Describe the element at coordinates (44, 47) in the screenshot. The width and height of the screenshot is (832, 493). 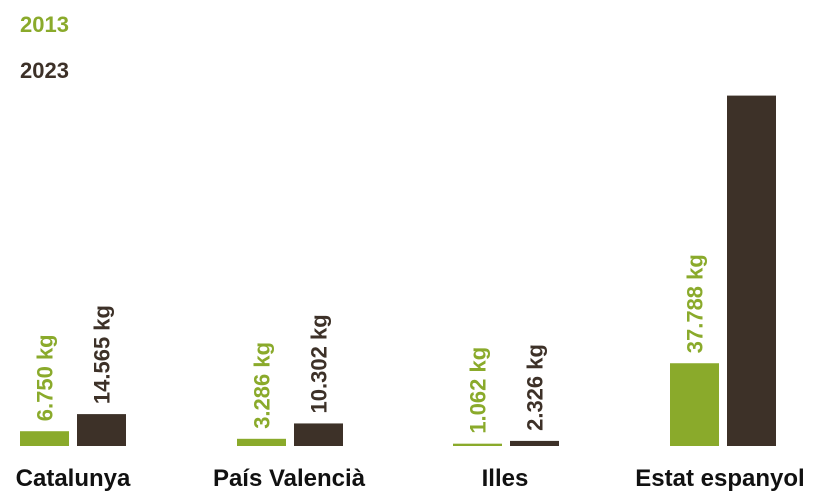
I see `legend: 2013 2023` at that location.